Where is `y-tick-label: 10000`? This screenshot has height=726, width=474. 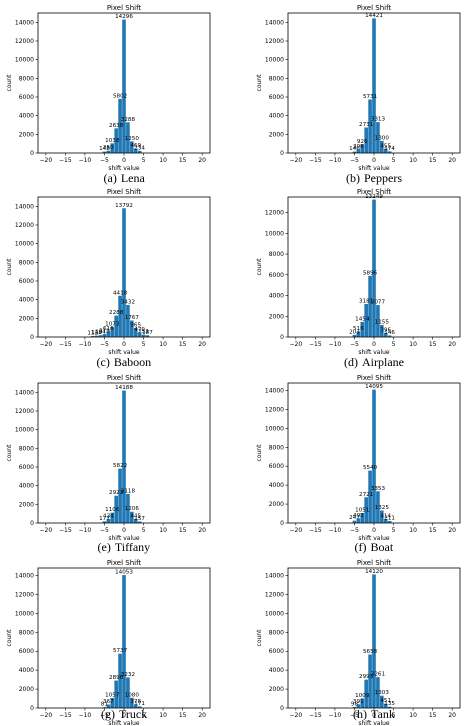
y-tick-label: 10000 is located at coordinates (274, 233).